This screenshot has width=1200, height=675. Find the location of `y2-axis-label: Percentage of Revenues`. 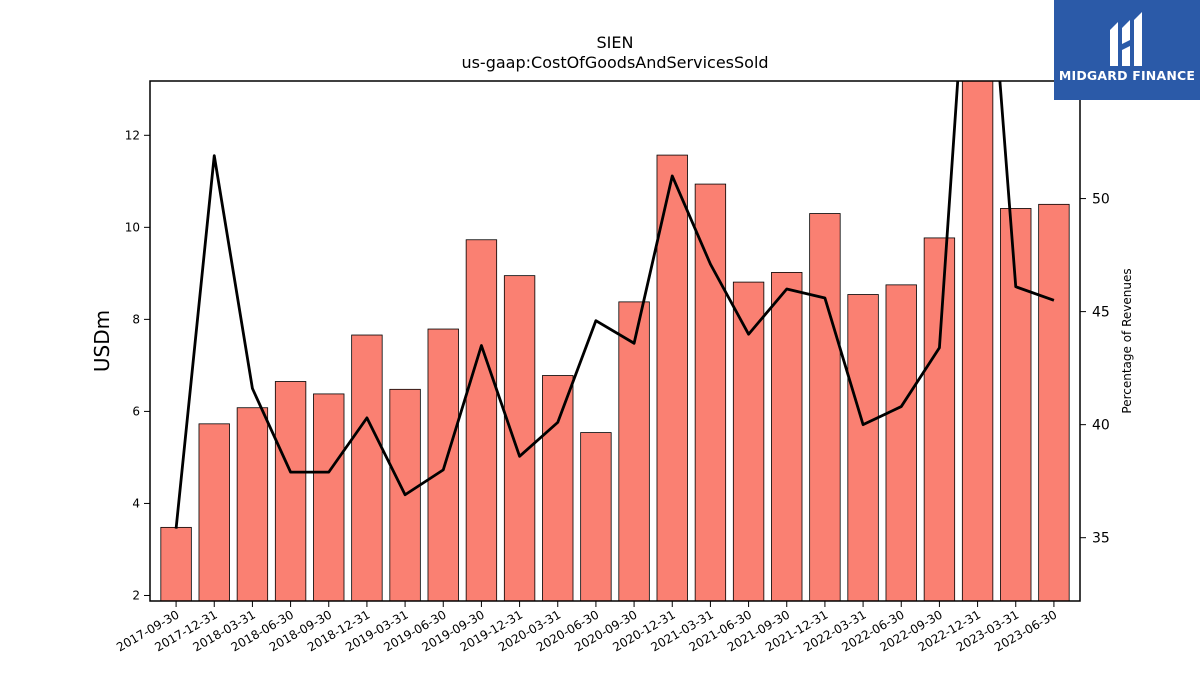

y2-axis-label: Percentage of Revenues is located at coordinates (1127, 340).